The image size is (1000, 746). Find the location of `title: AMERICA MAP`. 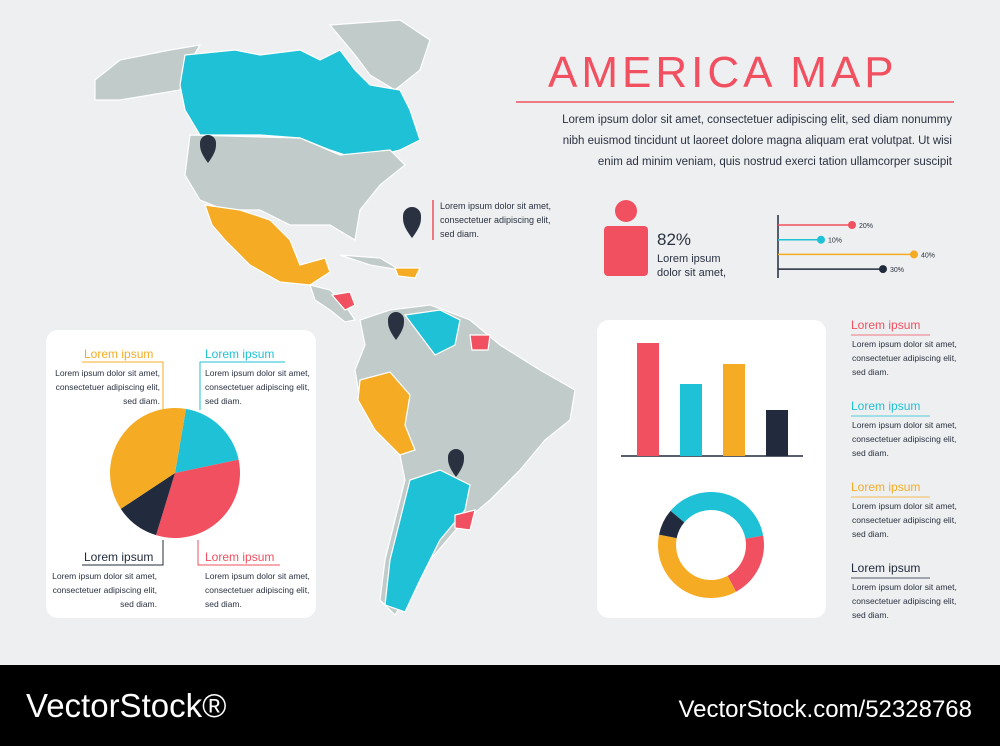

title: AMERICA MAP is located at coordinates (723, 72).